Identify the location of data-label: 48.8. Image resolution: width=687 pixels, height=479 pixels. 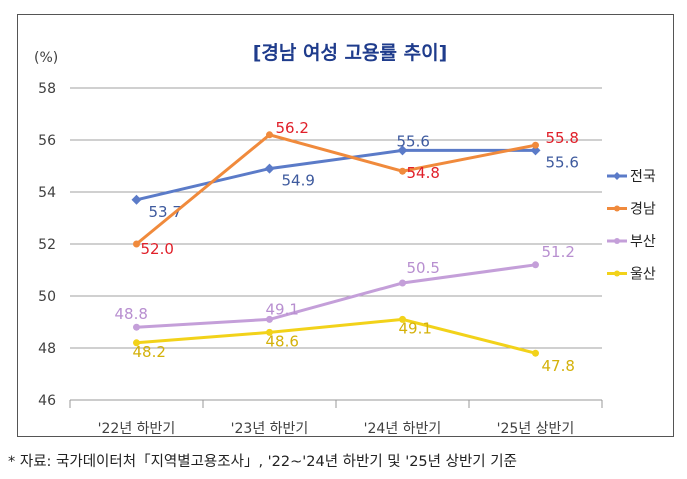
(131, 314).